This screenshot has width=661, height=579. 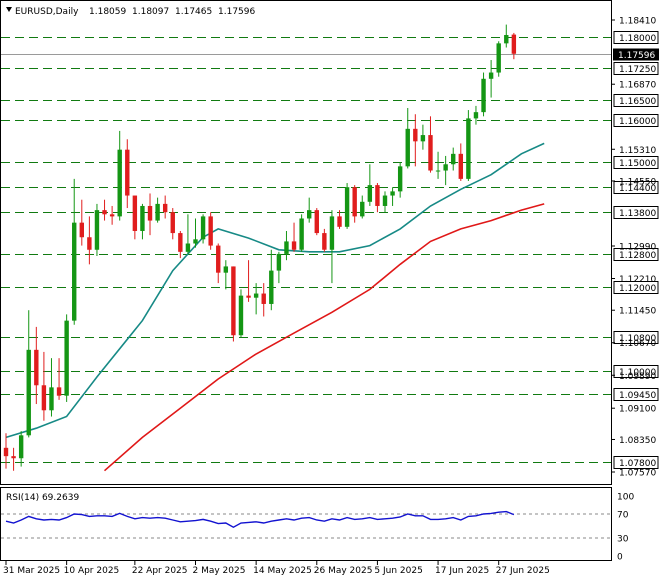 What do you see at coordinates (9, 9) in the screenshot?
I see `collapse-triangle-icon` at bounding box center [9, 9].